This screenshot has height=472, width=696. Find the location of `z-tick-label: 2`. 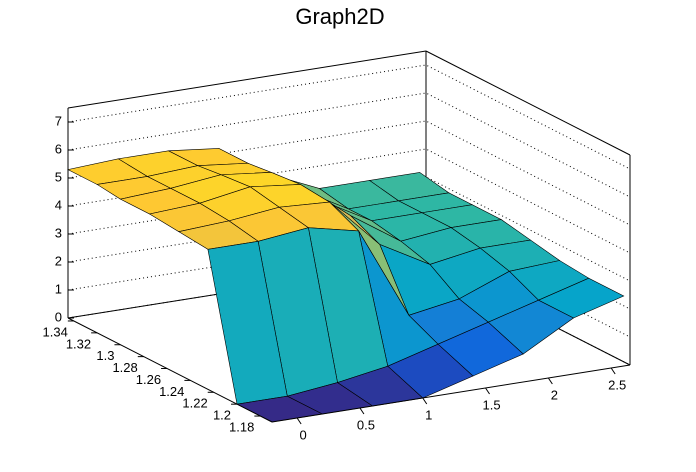

z-tick-label: 2 is located at coordinates (58, 260).